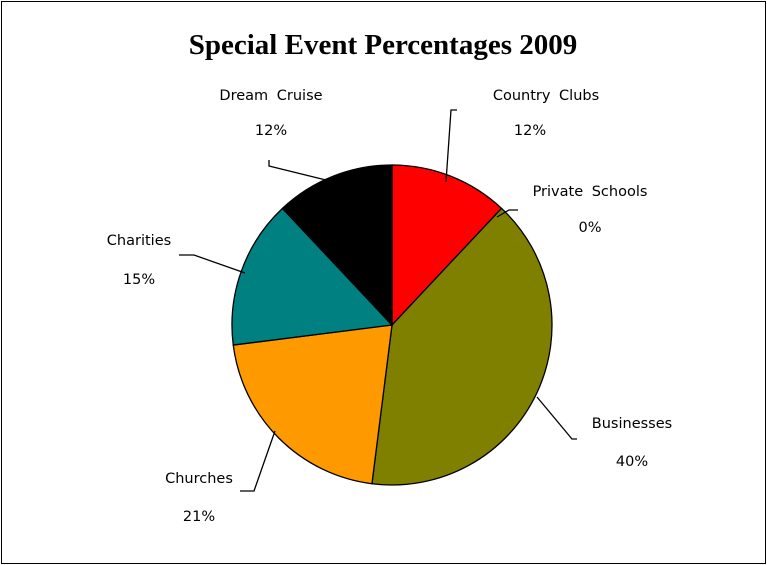  What do you see at coordinates (199, 517) in the screenshot?
I see `slice-percent-churches: 21%` at bounding box center [199, 517].